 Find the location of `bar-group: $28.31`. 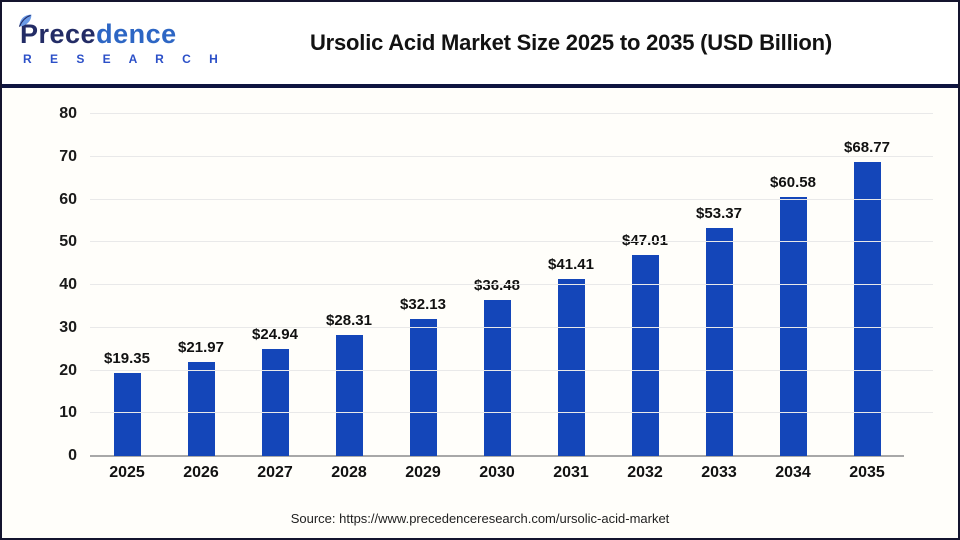

bar-group: $28.31 is located at coordinates (349, 285).